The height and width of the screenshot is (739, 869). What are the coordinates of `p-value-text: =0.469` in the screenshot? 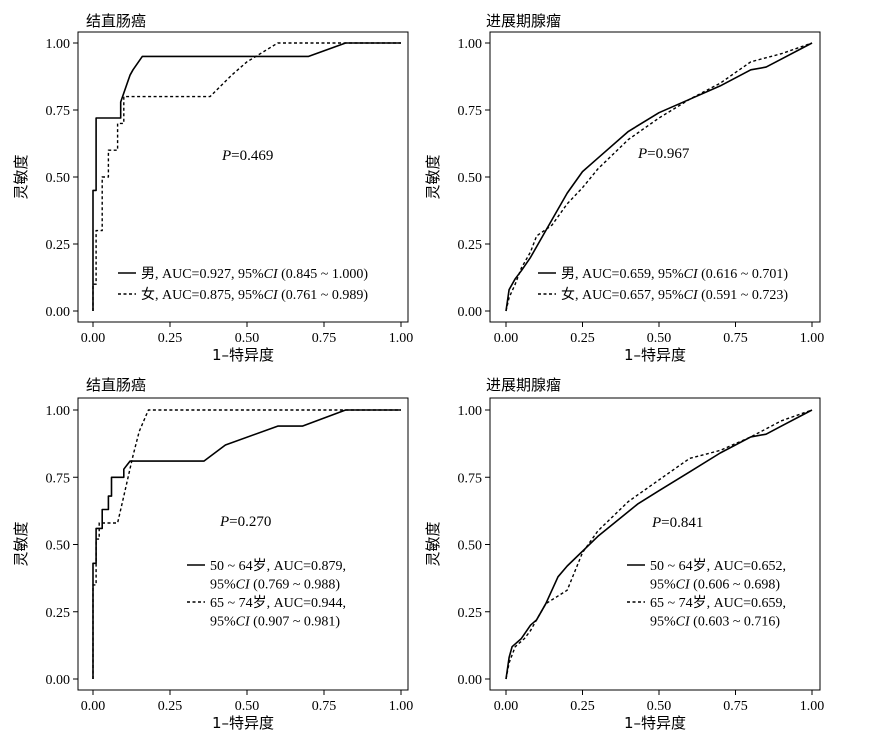 It's located at (252, 156).